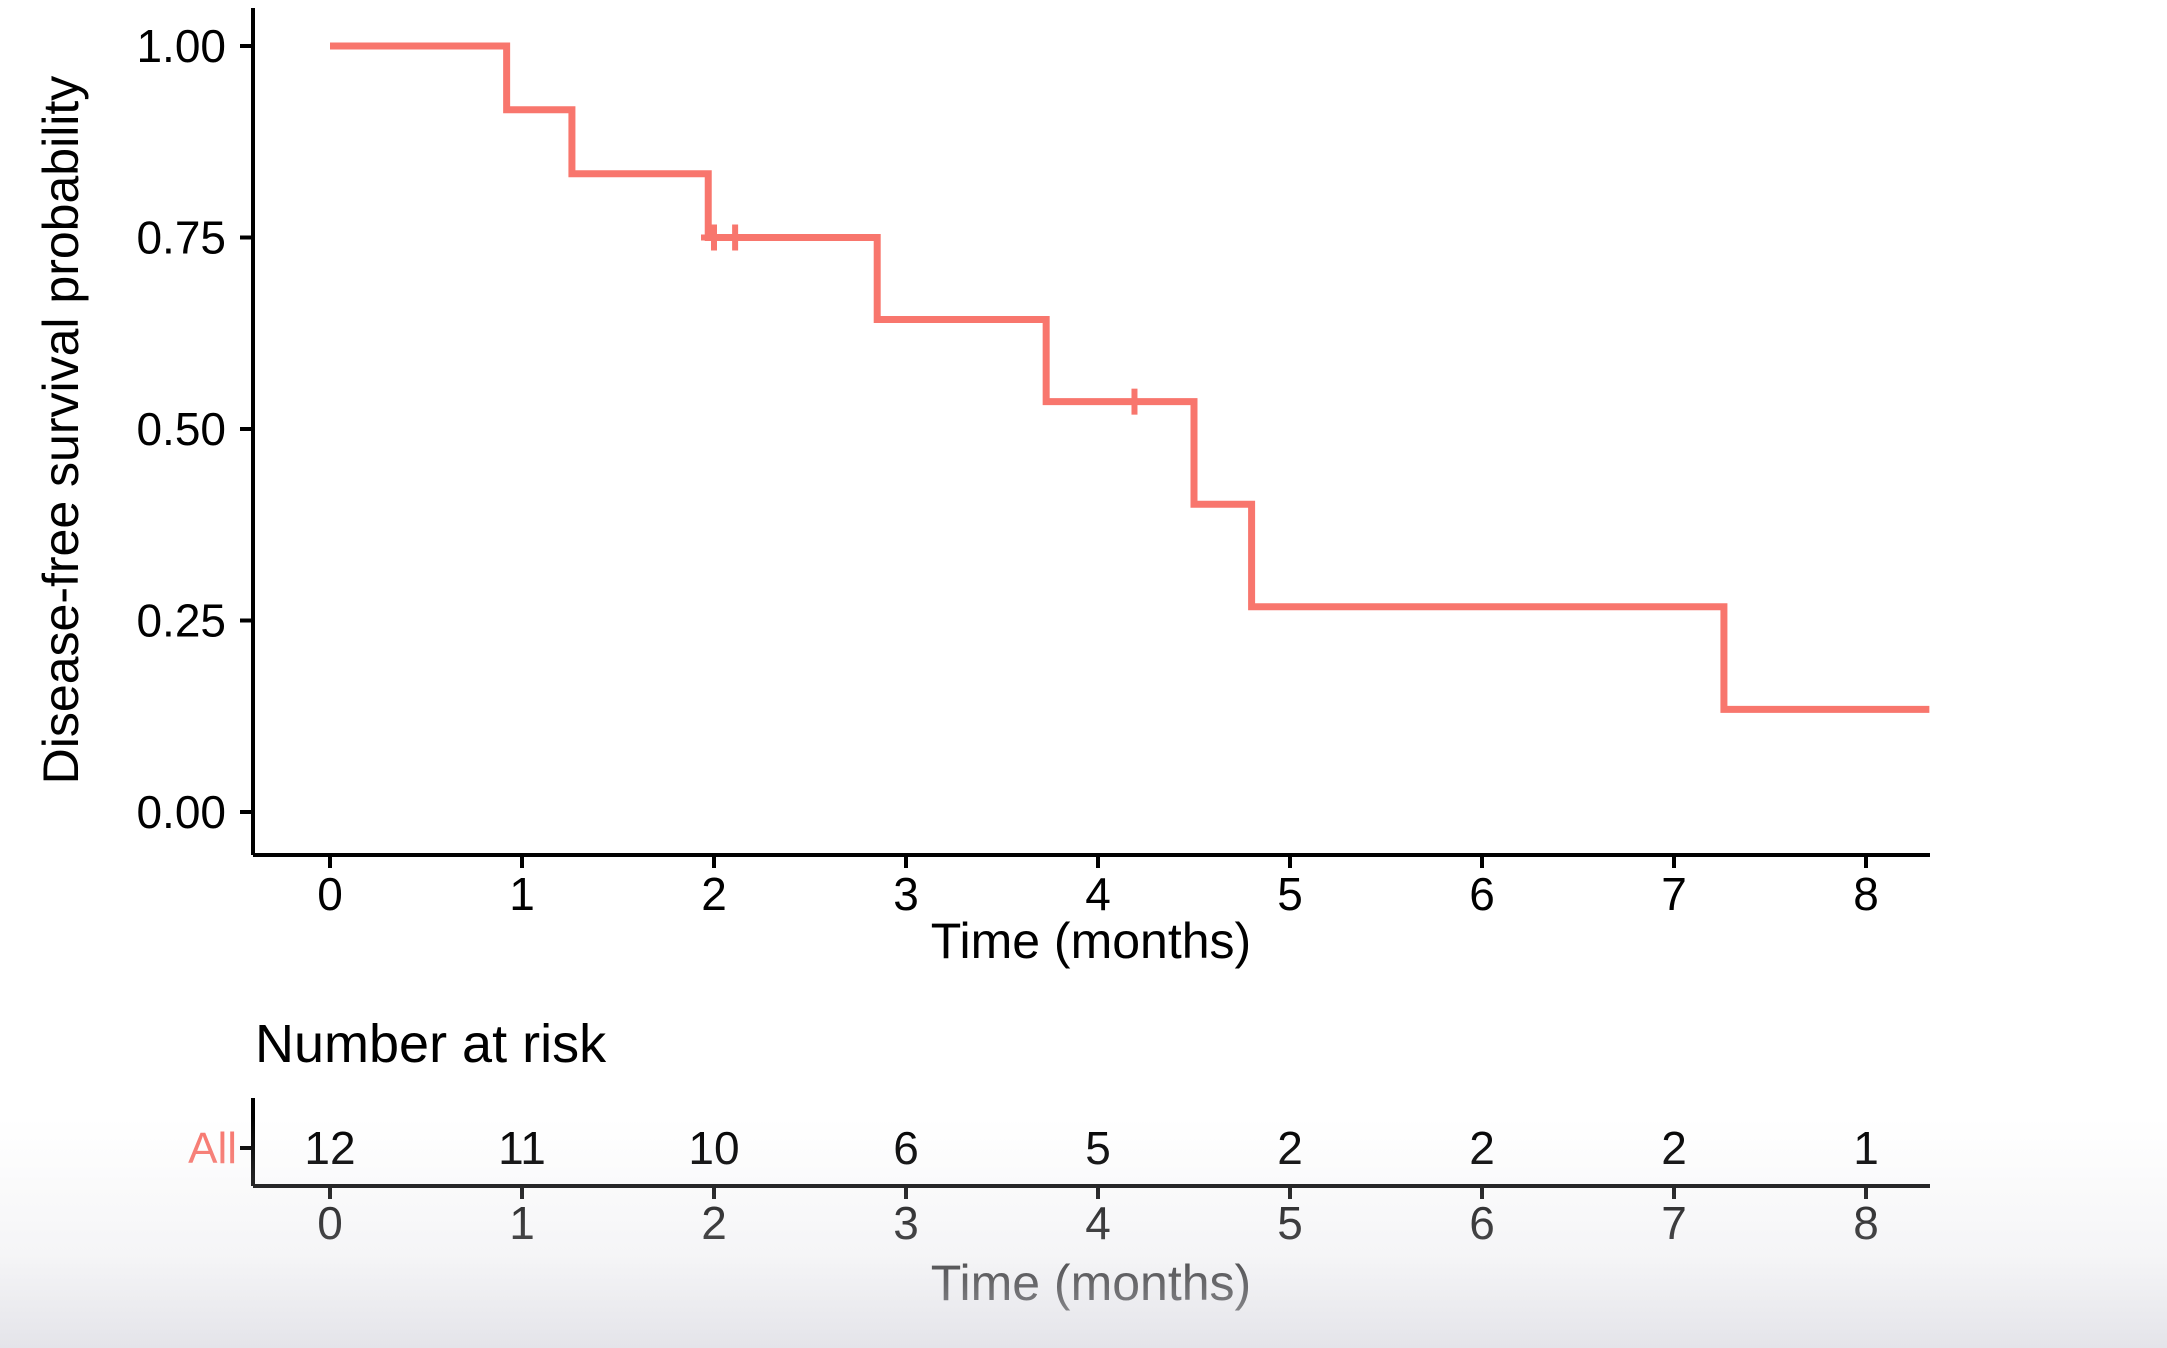 The width and height of the screenshot is (2167, 1348). Describe the element at coordinates (522, 1223) in the screenshot. I see `risk-table-tick-label: 1` at that location.